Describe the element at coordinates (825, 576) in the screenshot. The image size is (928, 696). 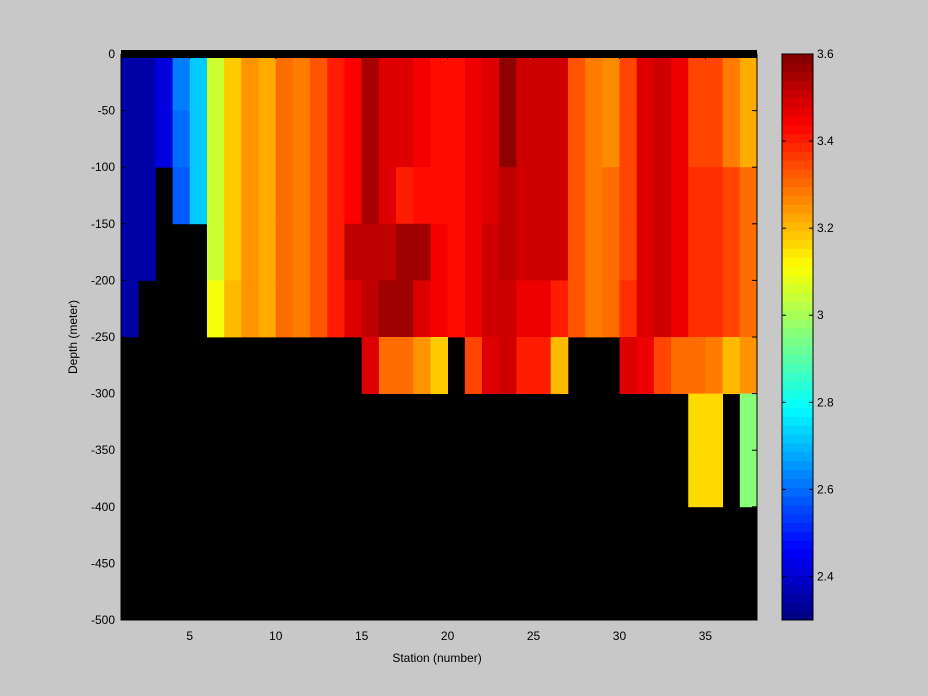
I see `colorbar-tick-label: 2.4` at that location.